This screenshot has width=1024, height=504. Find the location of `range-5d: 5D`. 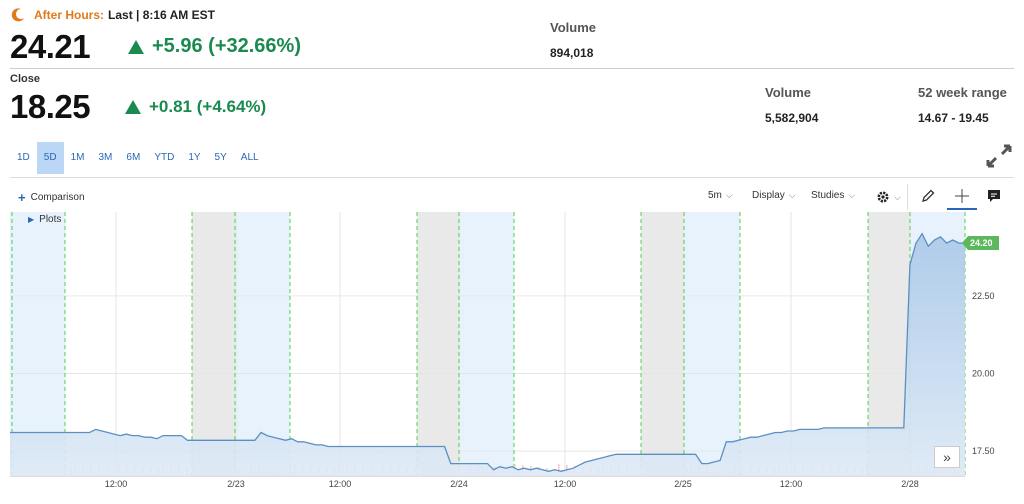

range-5d: 5D is located at coordinates (50, 158).